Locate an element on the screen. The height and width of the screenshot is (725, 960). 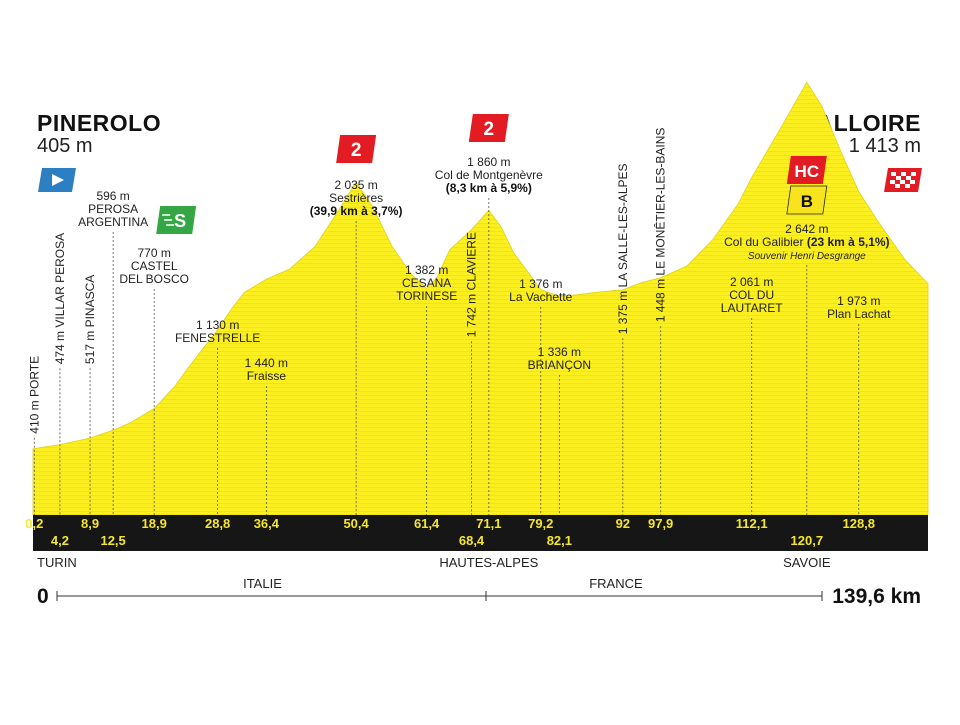
vertical-point-label: 1 448 m LE MONÊTIER-LES-BAINS is located at coordinates (660, 225).